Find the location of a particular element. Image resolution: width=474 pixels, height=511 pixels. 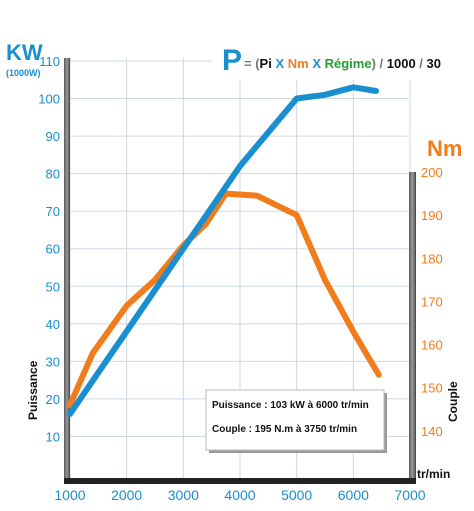

right-tick-label: 170 is located at coordinates (432, 301).